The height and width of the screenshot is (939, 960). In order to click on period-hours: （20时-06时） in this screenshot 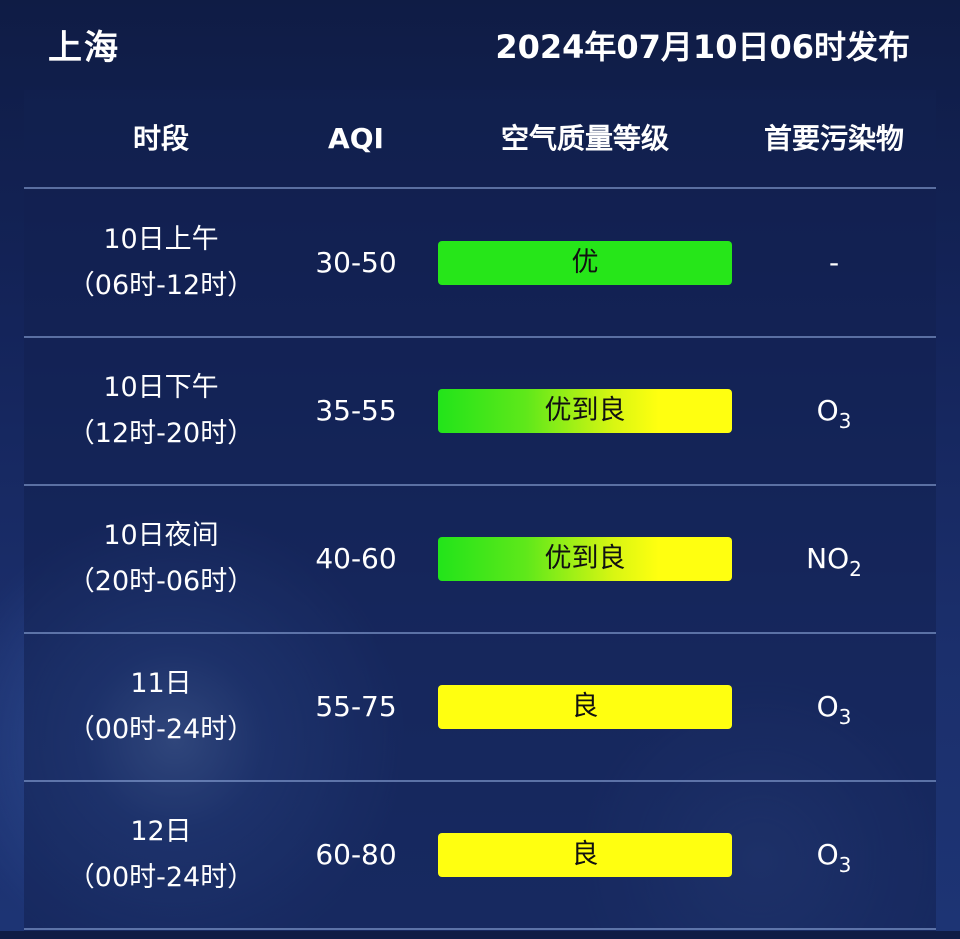, I will do `click(161, 581)`.